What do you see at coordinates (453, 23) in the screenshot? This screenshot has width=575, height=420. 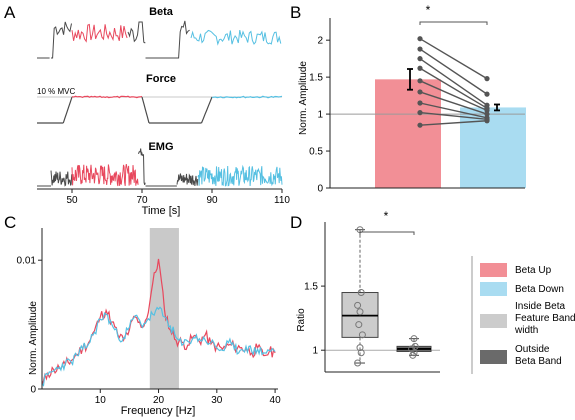 I see `significance-bracket` at bounding box center [453, 23].